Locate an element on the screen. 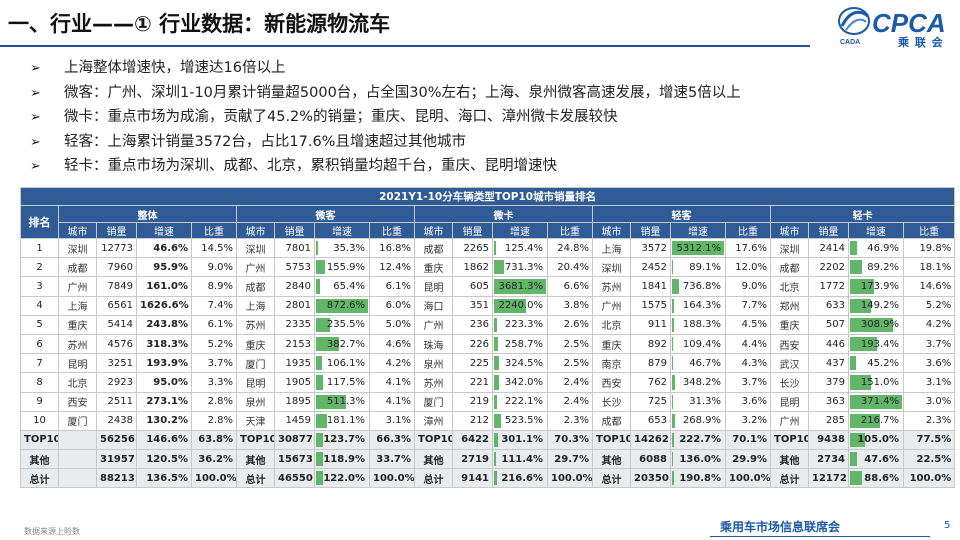  city-cell: 郑州 is located at coordinates (789, 305).